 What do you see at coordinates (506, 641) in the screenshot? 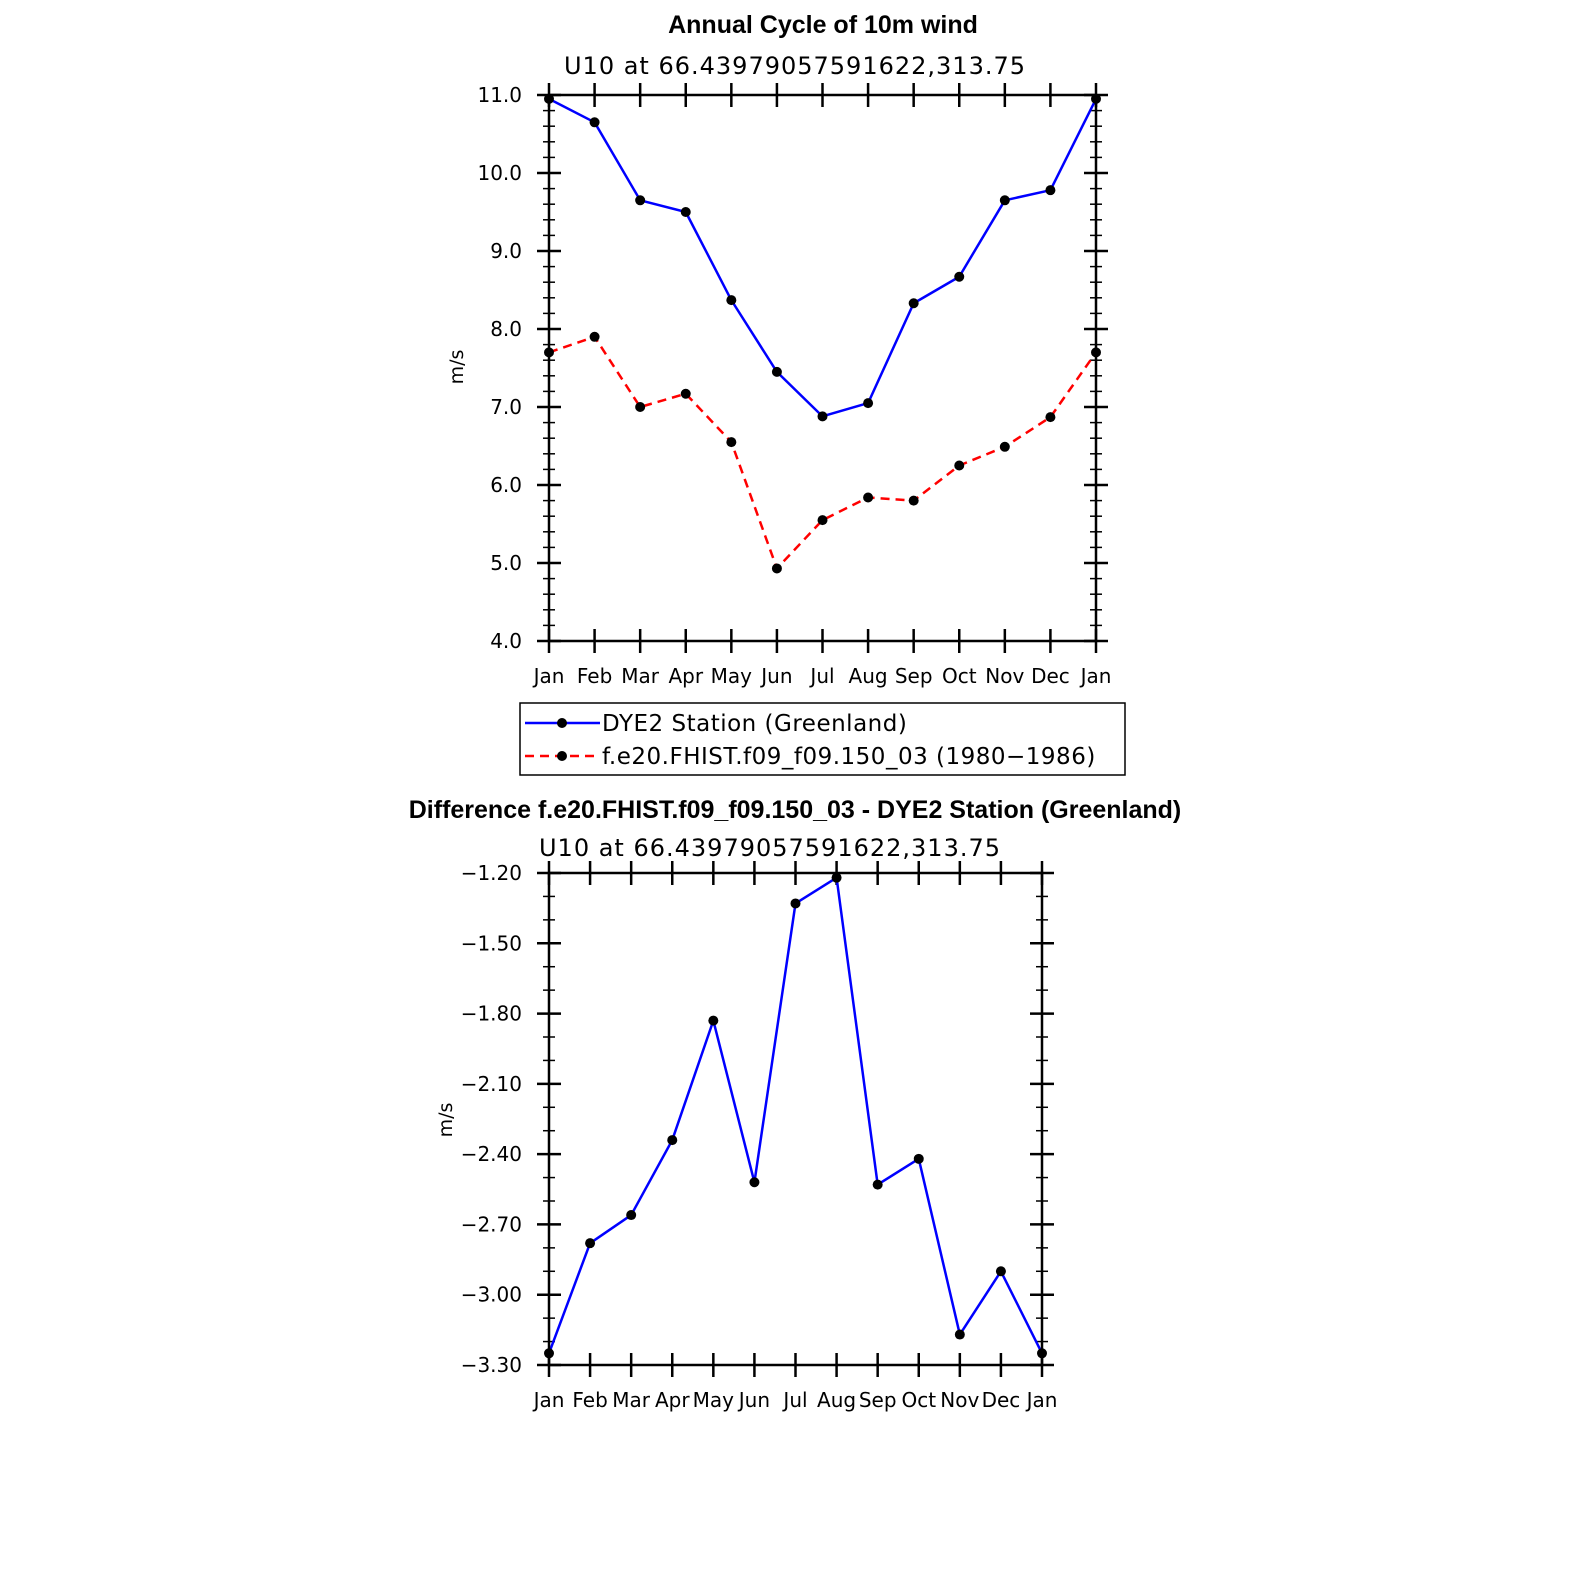
I see `y-tick-label: 4.0` at bounding box center [506, 641].